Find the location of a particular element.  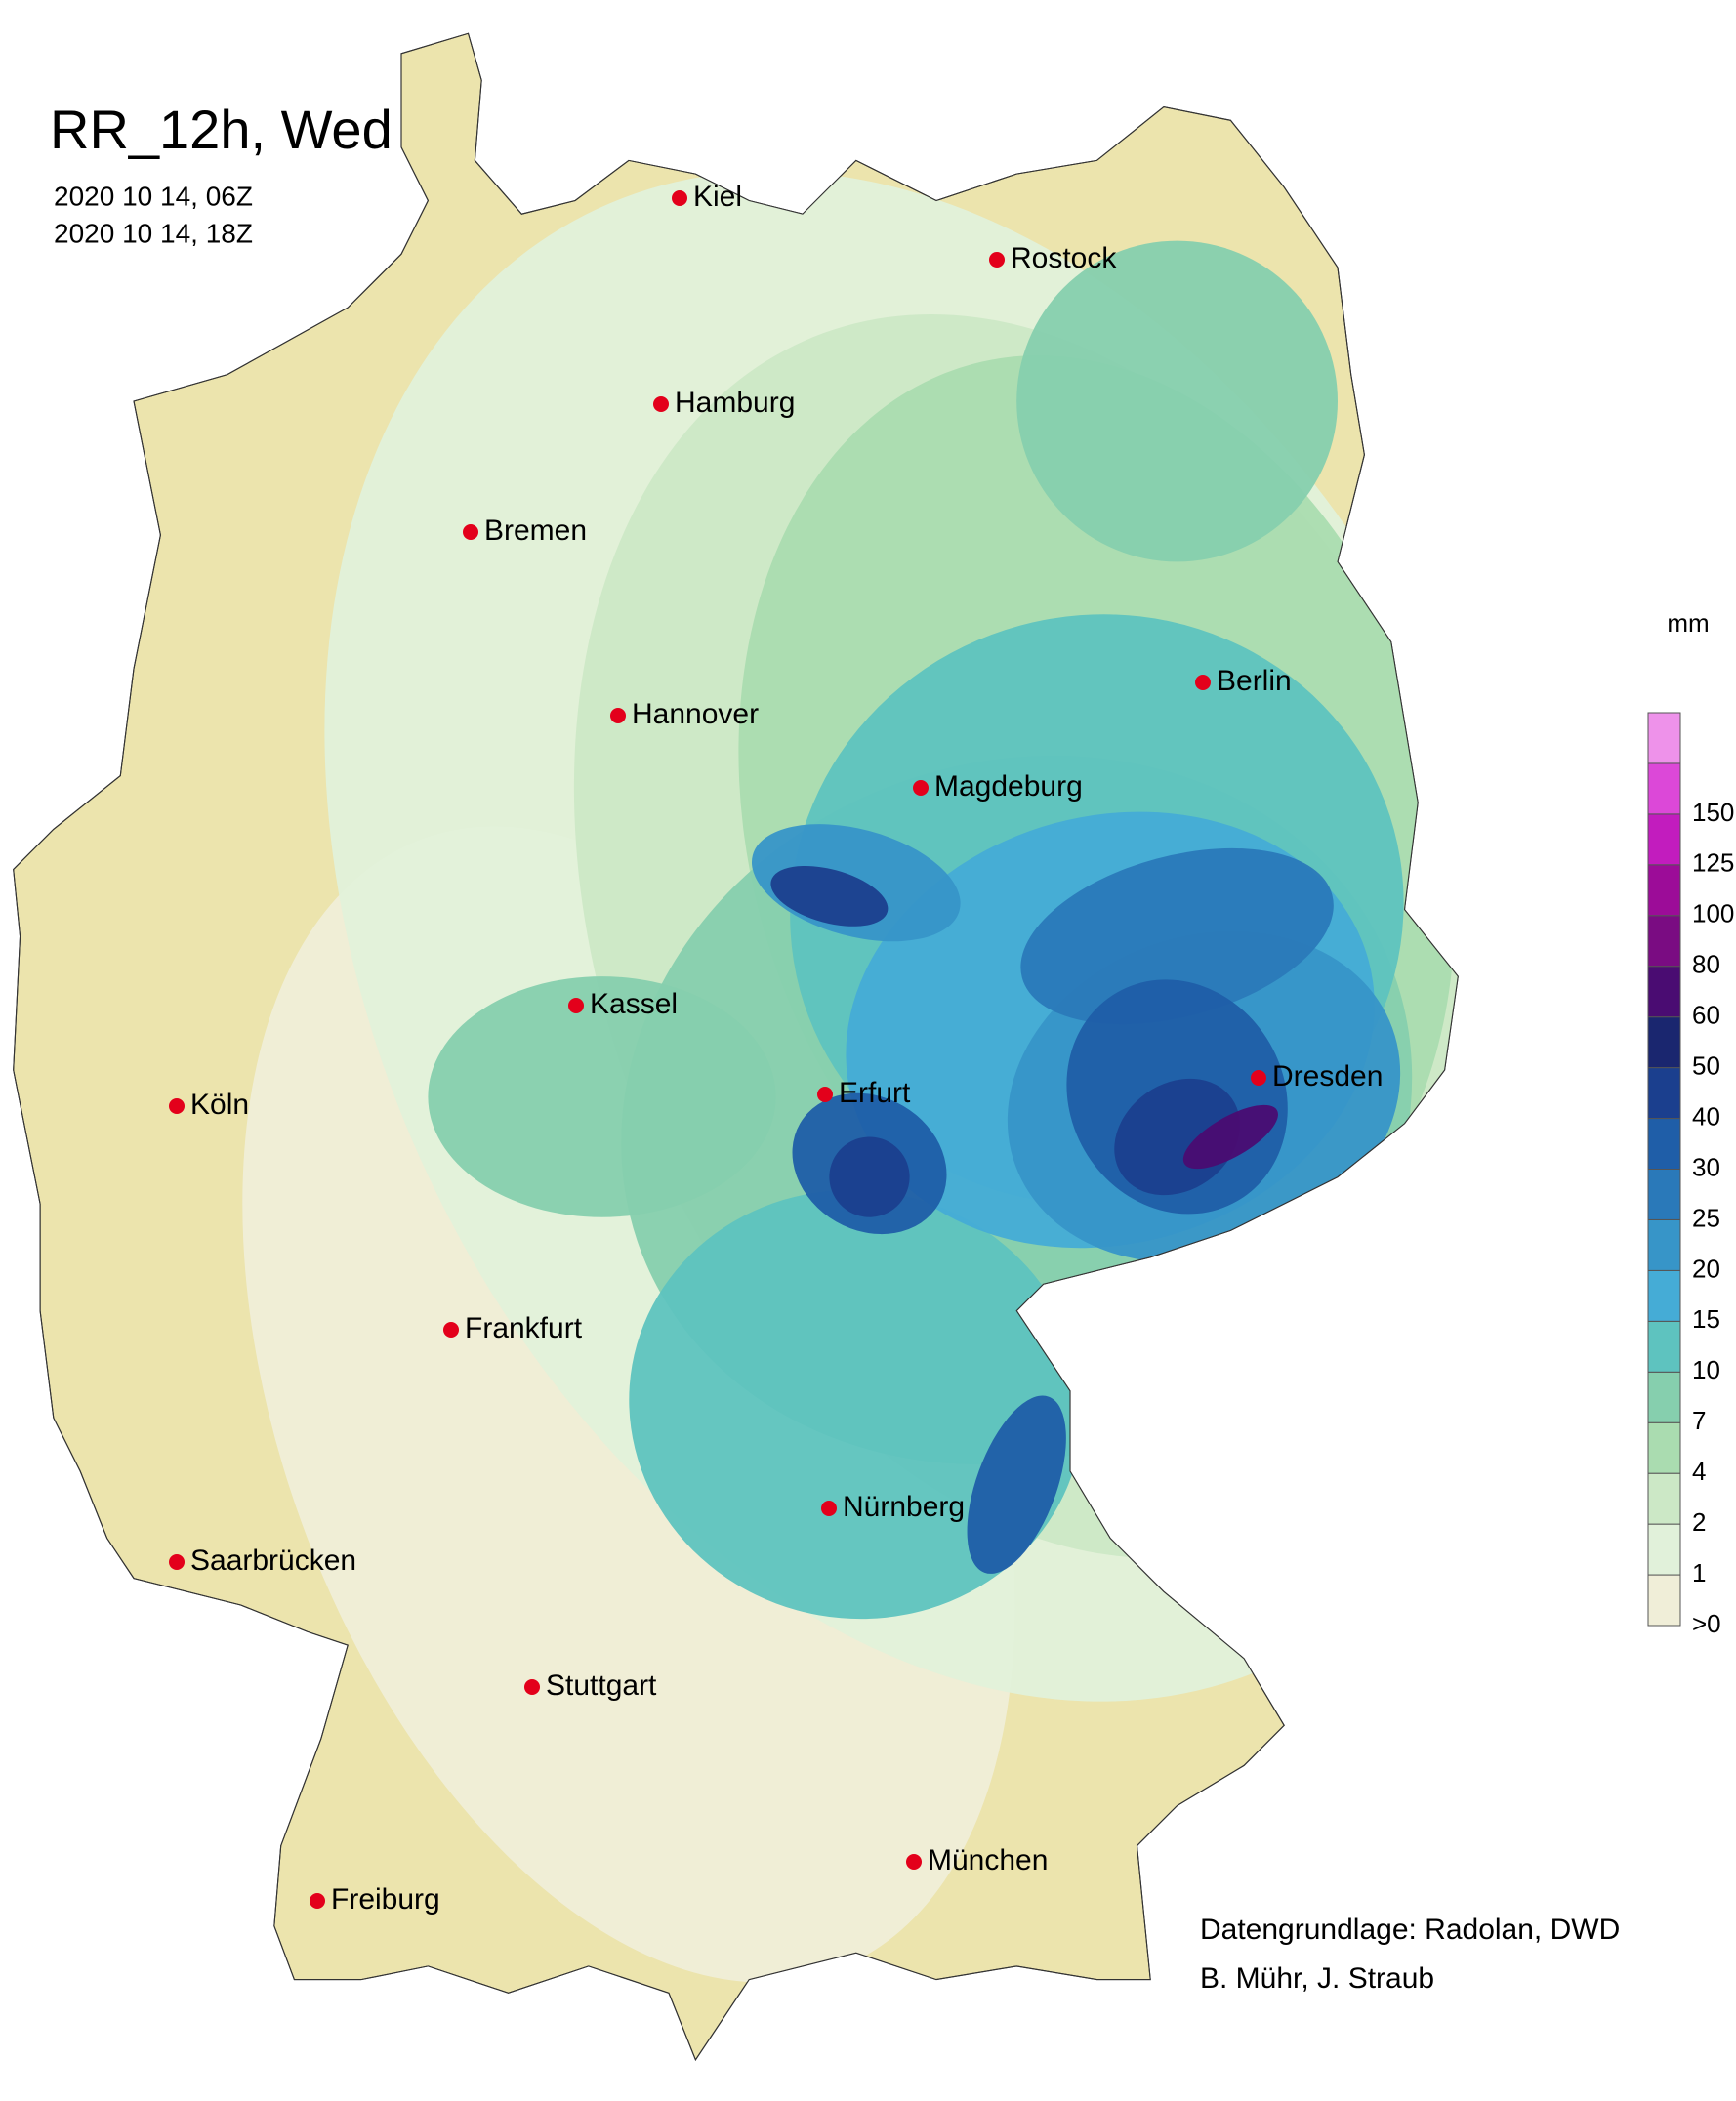

city-label: Hamburg is located at coordinates (735, 403).